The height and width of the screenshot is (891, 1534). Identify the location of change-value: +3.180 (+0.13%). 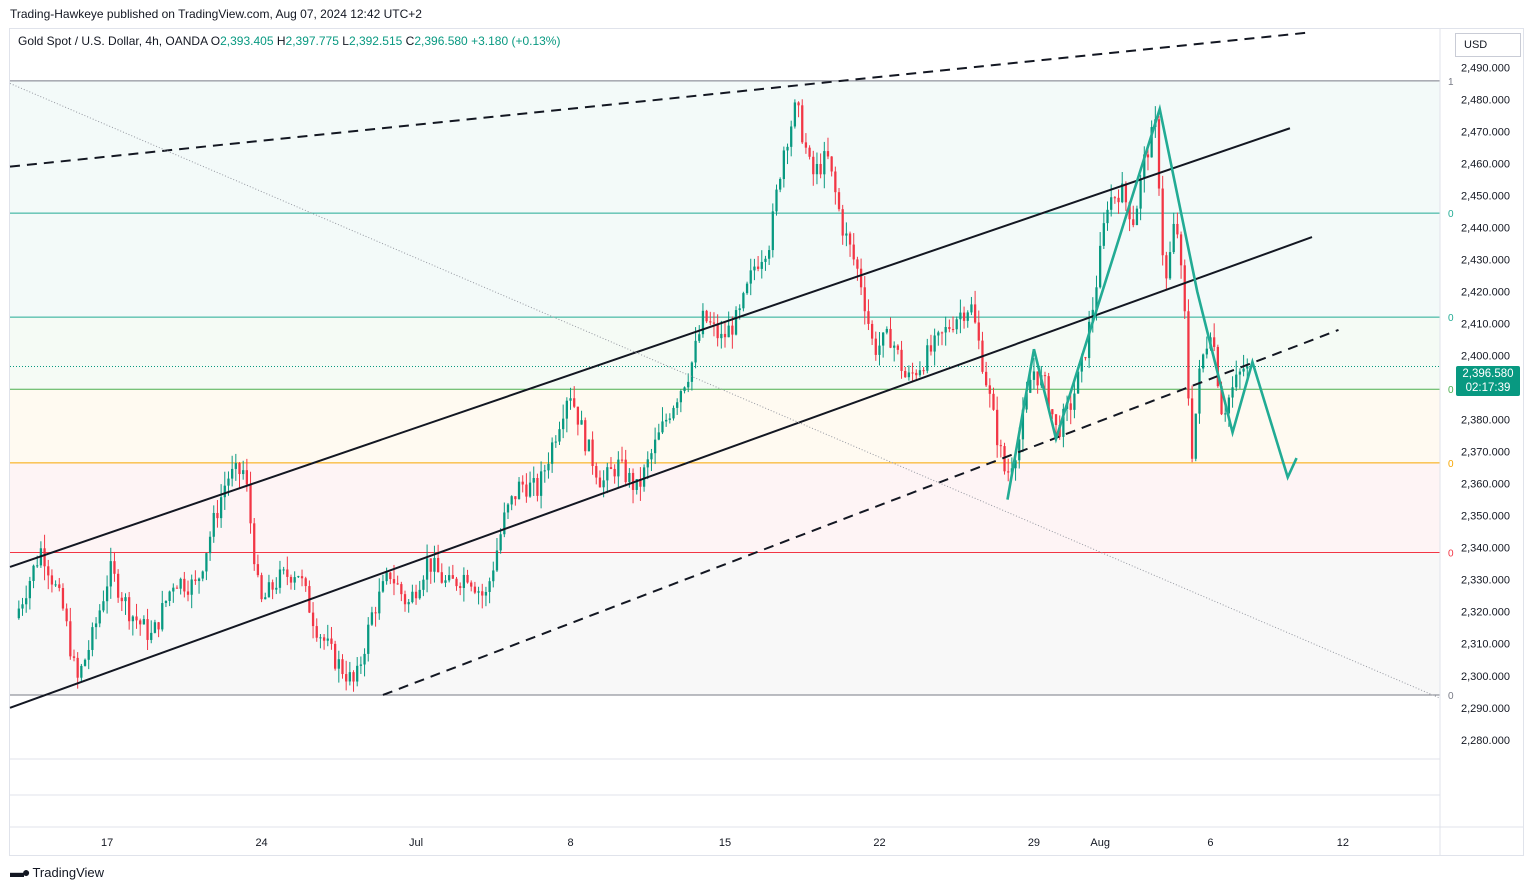
(516, 41).